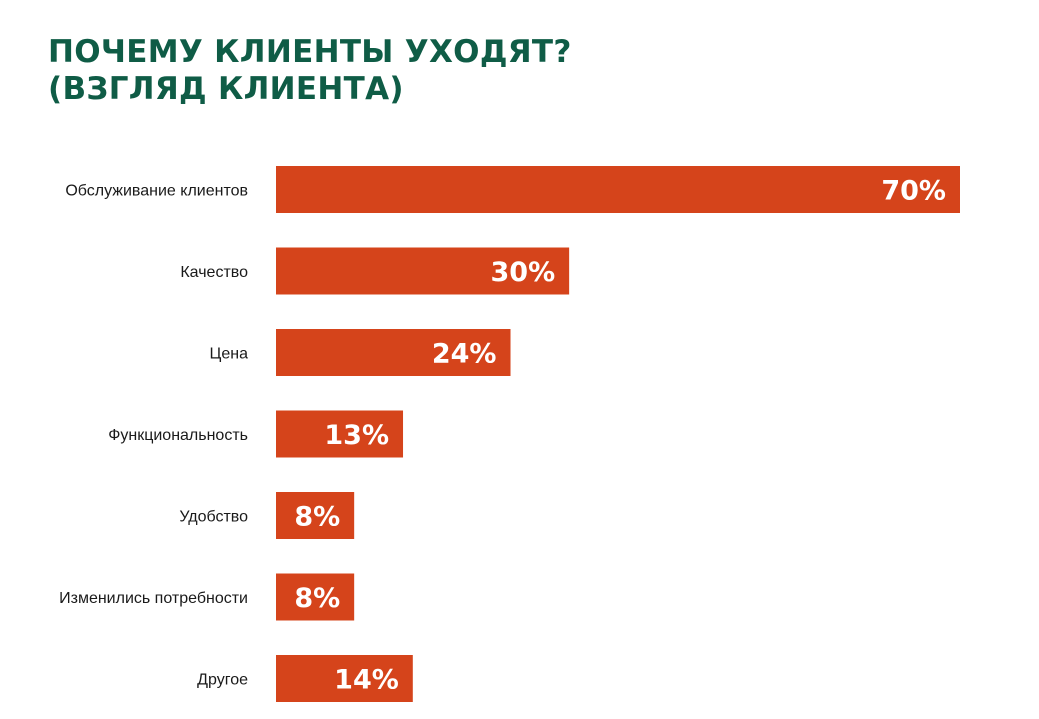 The height and width of the screenshot is (719, 1039). Describe the element at coordinates (229, 354) in the screenshot. I see `category-label: Цена` at that location.